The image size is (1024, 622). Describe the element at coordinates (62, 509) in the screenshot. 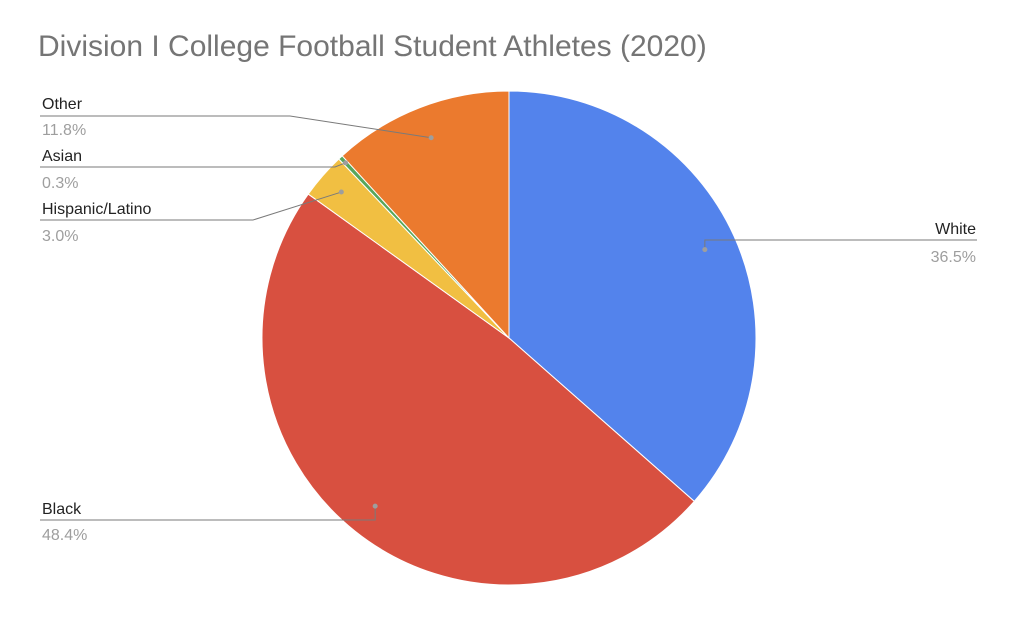

I see `slice-label-black: Black` at that location.